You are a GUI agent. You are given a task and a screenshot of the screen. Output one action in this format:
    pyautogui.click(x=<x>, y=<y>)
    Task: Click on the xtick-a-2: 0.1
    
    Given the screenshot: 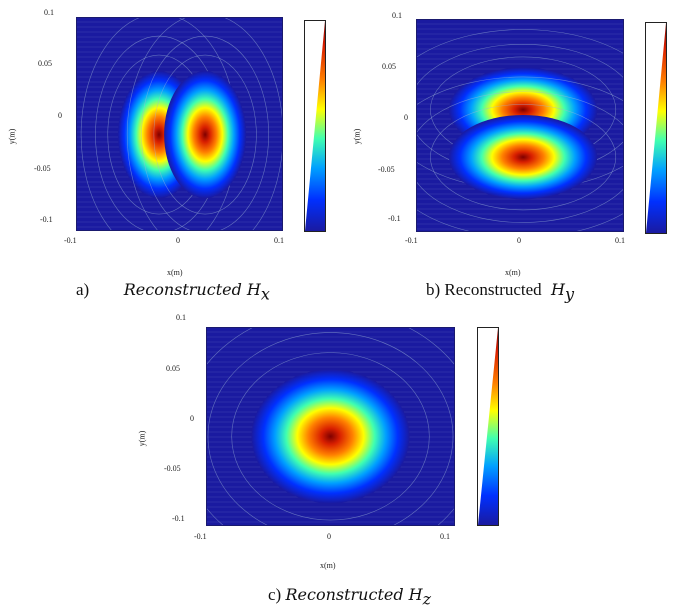 What is the action you would take?
    pyautogui.click(x=279, y=240)
    